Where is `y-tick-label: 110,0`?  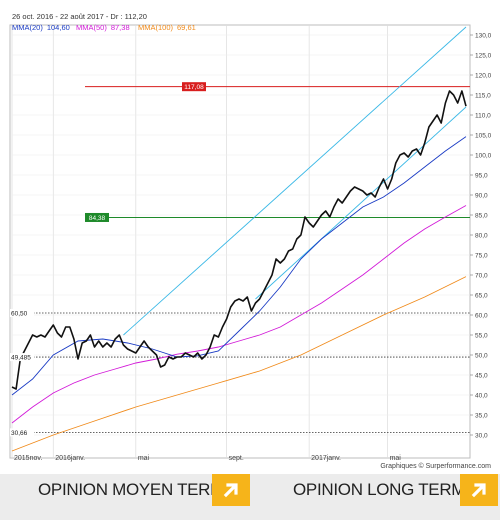
y-tick-label: 110,0 is located at coordinates (483, 116).